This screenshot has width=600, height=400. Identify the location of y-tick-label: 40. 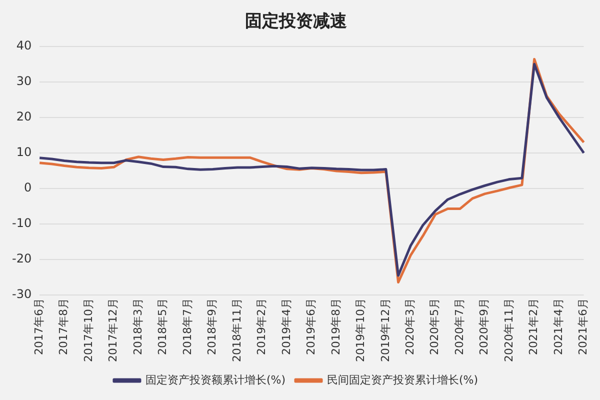
(24, 45).